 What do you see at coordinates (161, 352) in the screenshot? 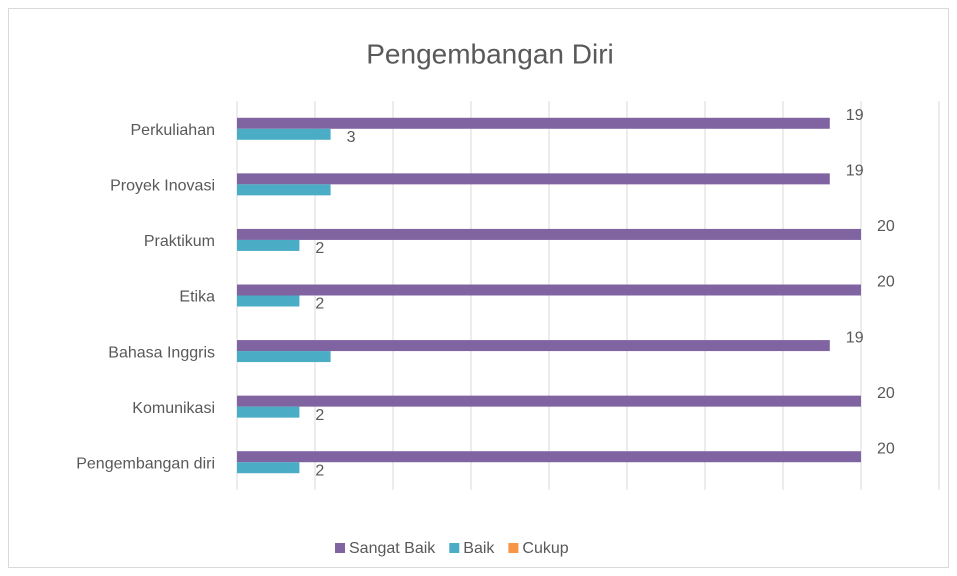
I see `y-tick-label: Bahasa Inggris` at bounding box center [161, 352].